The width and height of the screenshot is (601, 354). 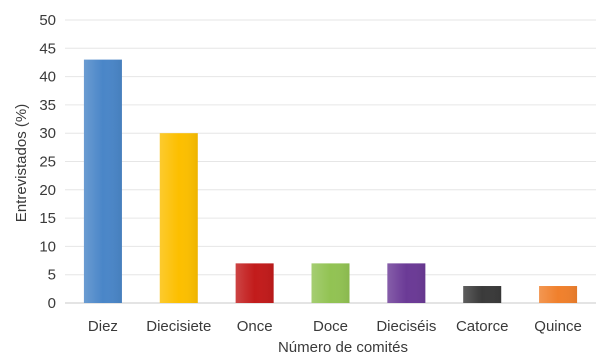 What do you see at coordinates (47, 77) in the screenshot?
I see `y-tick-label: 40` at bounding box center [47, 77].